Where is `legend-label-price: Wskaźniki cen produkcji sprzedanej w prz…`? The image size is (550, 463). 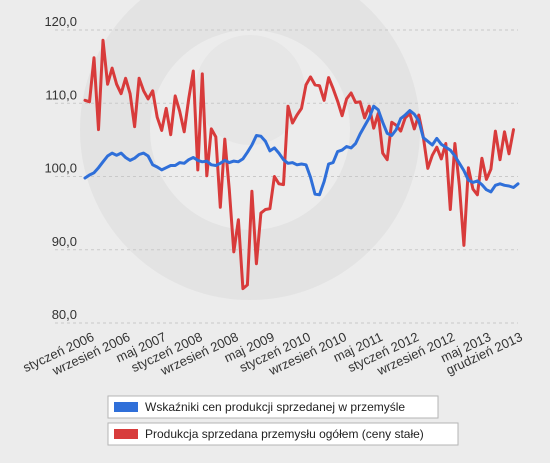
legend-label-price: Wskaźniki cen produkcji sprzedanej w prz… is located at coordinates (275, 407).